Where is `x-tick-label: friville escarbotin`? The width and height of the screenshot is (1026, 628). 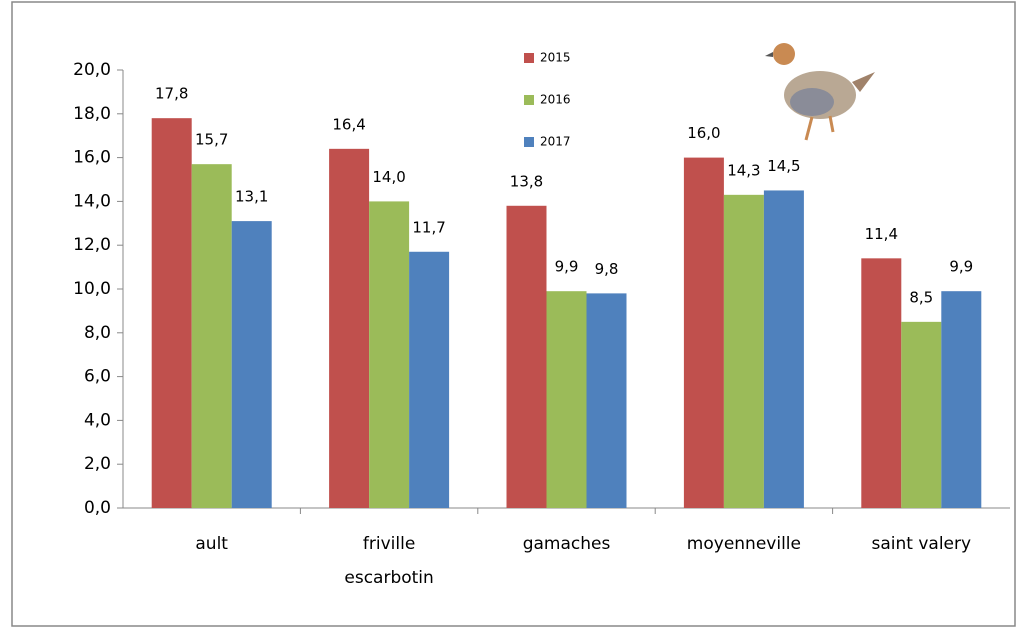
x-tick-label: friville escarbotin is located at coordinates (388, 561).